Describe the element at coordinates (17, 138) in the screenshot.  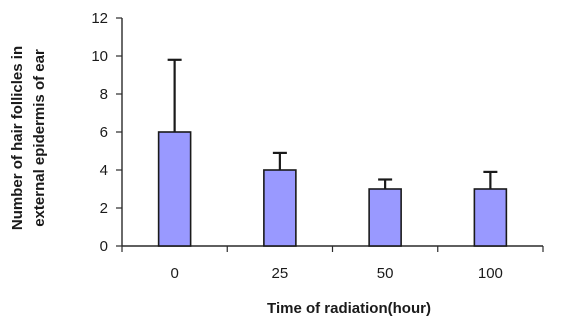
I see `y-axis-title-line-1: Number of hair follicles in` at that location.